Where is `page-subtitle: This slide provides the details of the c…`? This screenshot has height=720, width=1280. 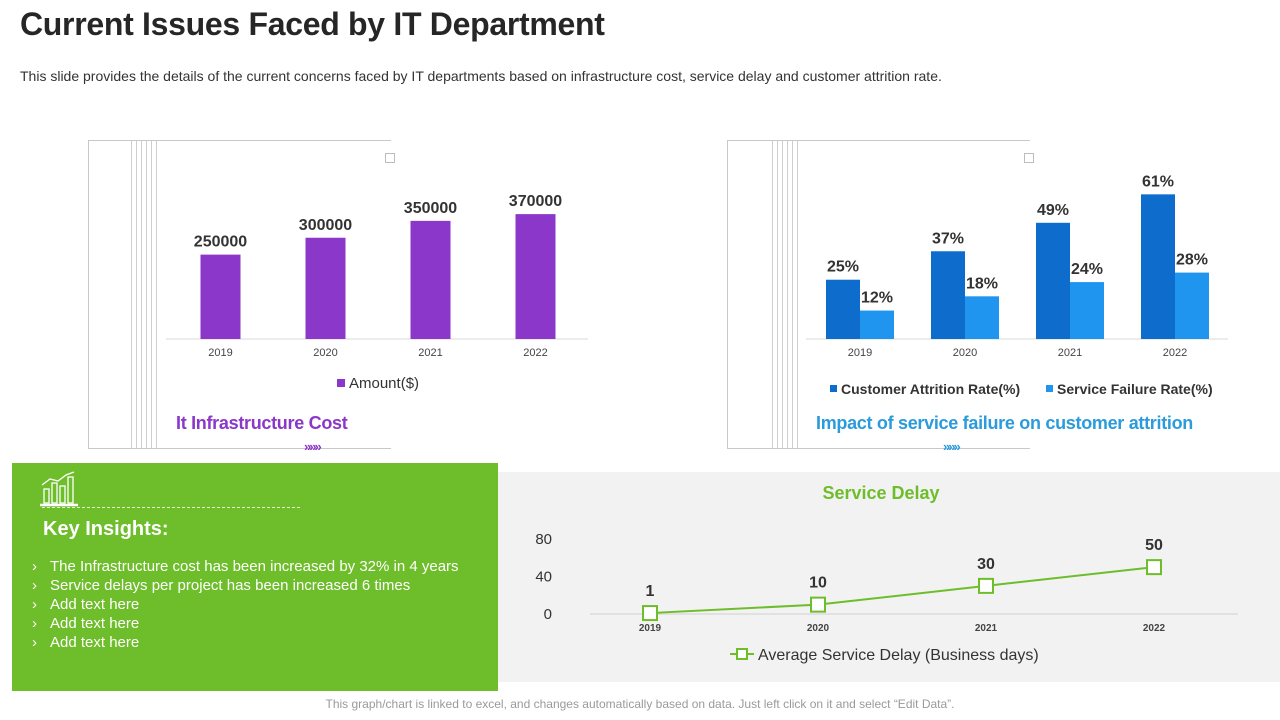 page-subtitle: This slide provides the details of the c… is located at coordinates (481, 76).